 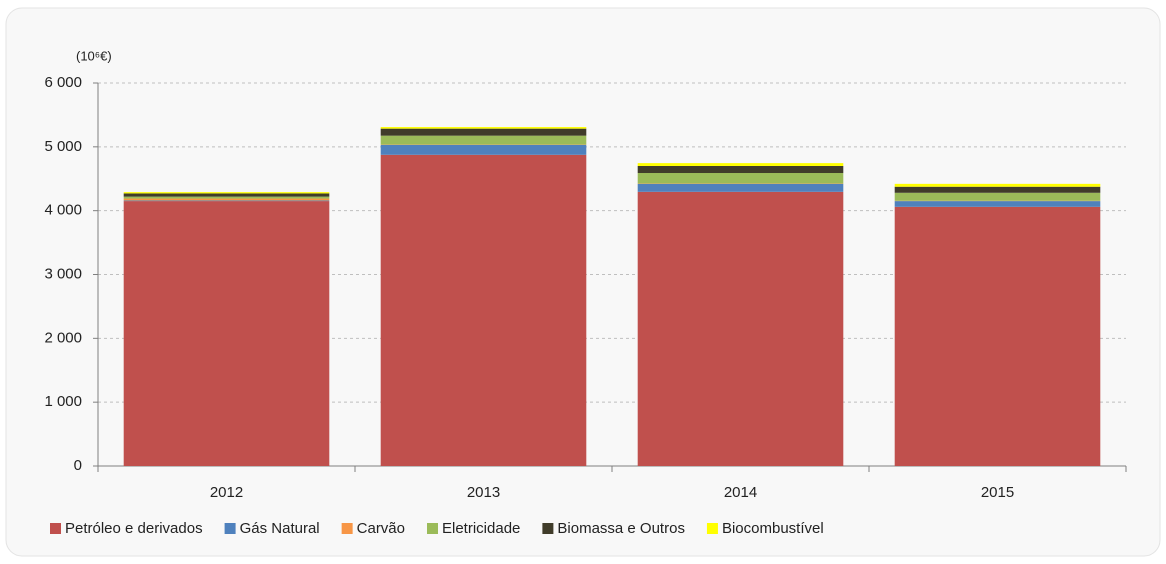 What do you see at coordinates (63, 401) in the screenshot?
I see `y-tick-label: 1 000` at bounding box center [63, 401].